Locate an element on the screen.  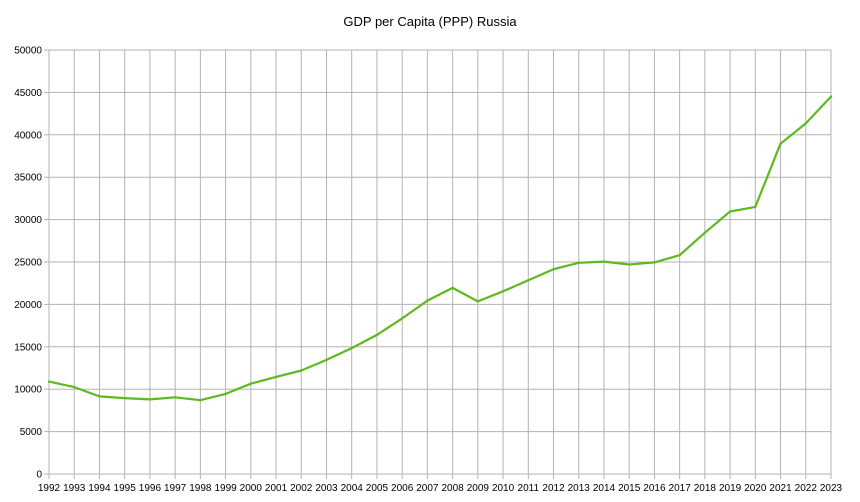
x-tick-label: 2012 is located at coordinates (553, 488).